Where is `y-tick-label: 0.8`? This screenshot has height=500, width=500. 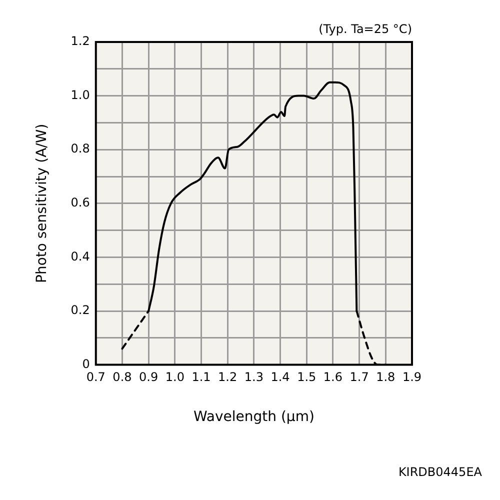 y-tick-label: 0.8 is located at coordinates (80, 149).